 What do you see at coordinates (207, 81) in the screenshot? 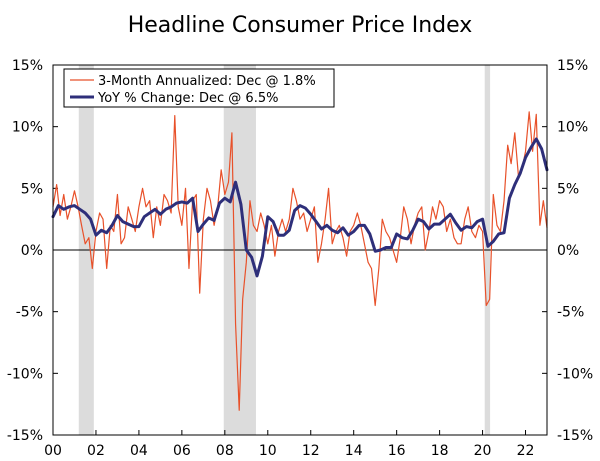
I see `legend-label-3month: 3-Month Annualized: Dec @ 1.8%` at bounding box center [207, 81].